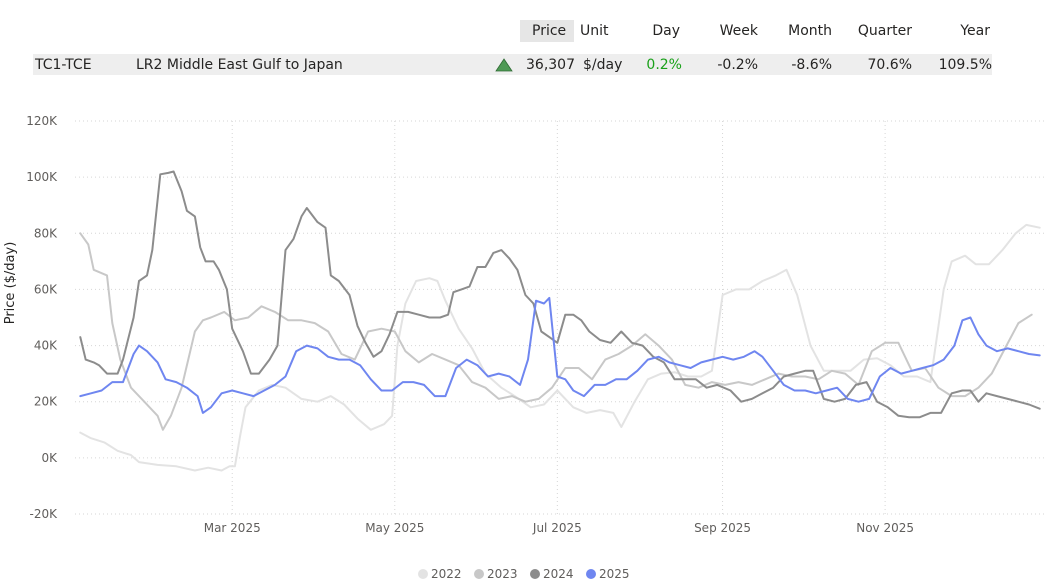 The width and height of the screenshot is (1054, 585). What do you see at coordinates (42, 177) in the screenshot?
I see `y-tick-label: 100K` at bounding box center [42, 177].